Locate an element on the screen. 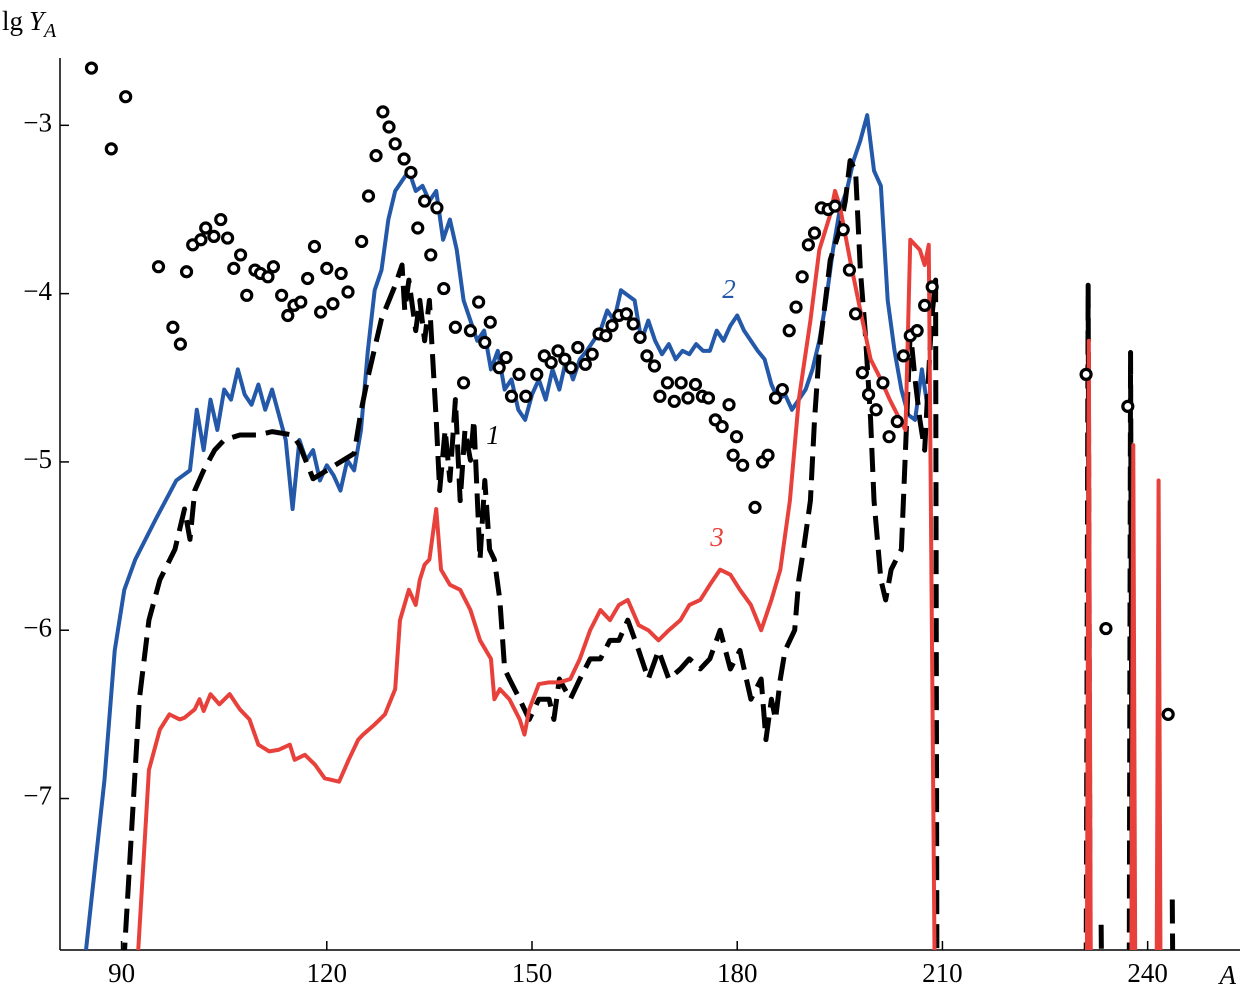 The height and width of the screenshot is (1006, 1249). y-tick-label: −3 is located at coordinates (37, 123).